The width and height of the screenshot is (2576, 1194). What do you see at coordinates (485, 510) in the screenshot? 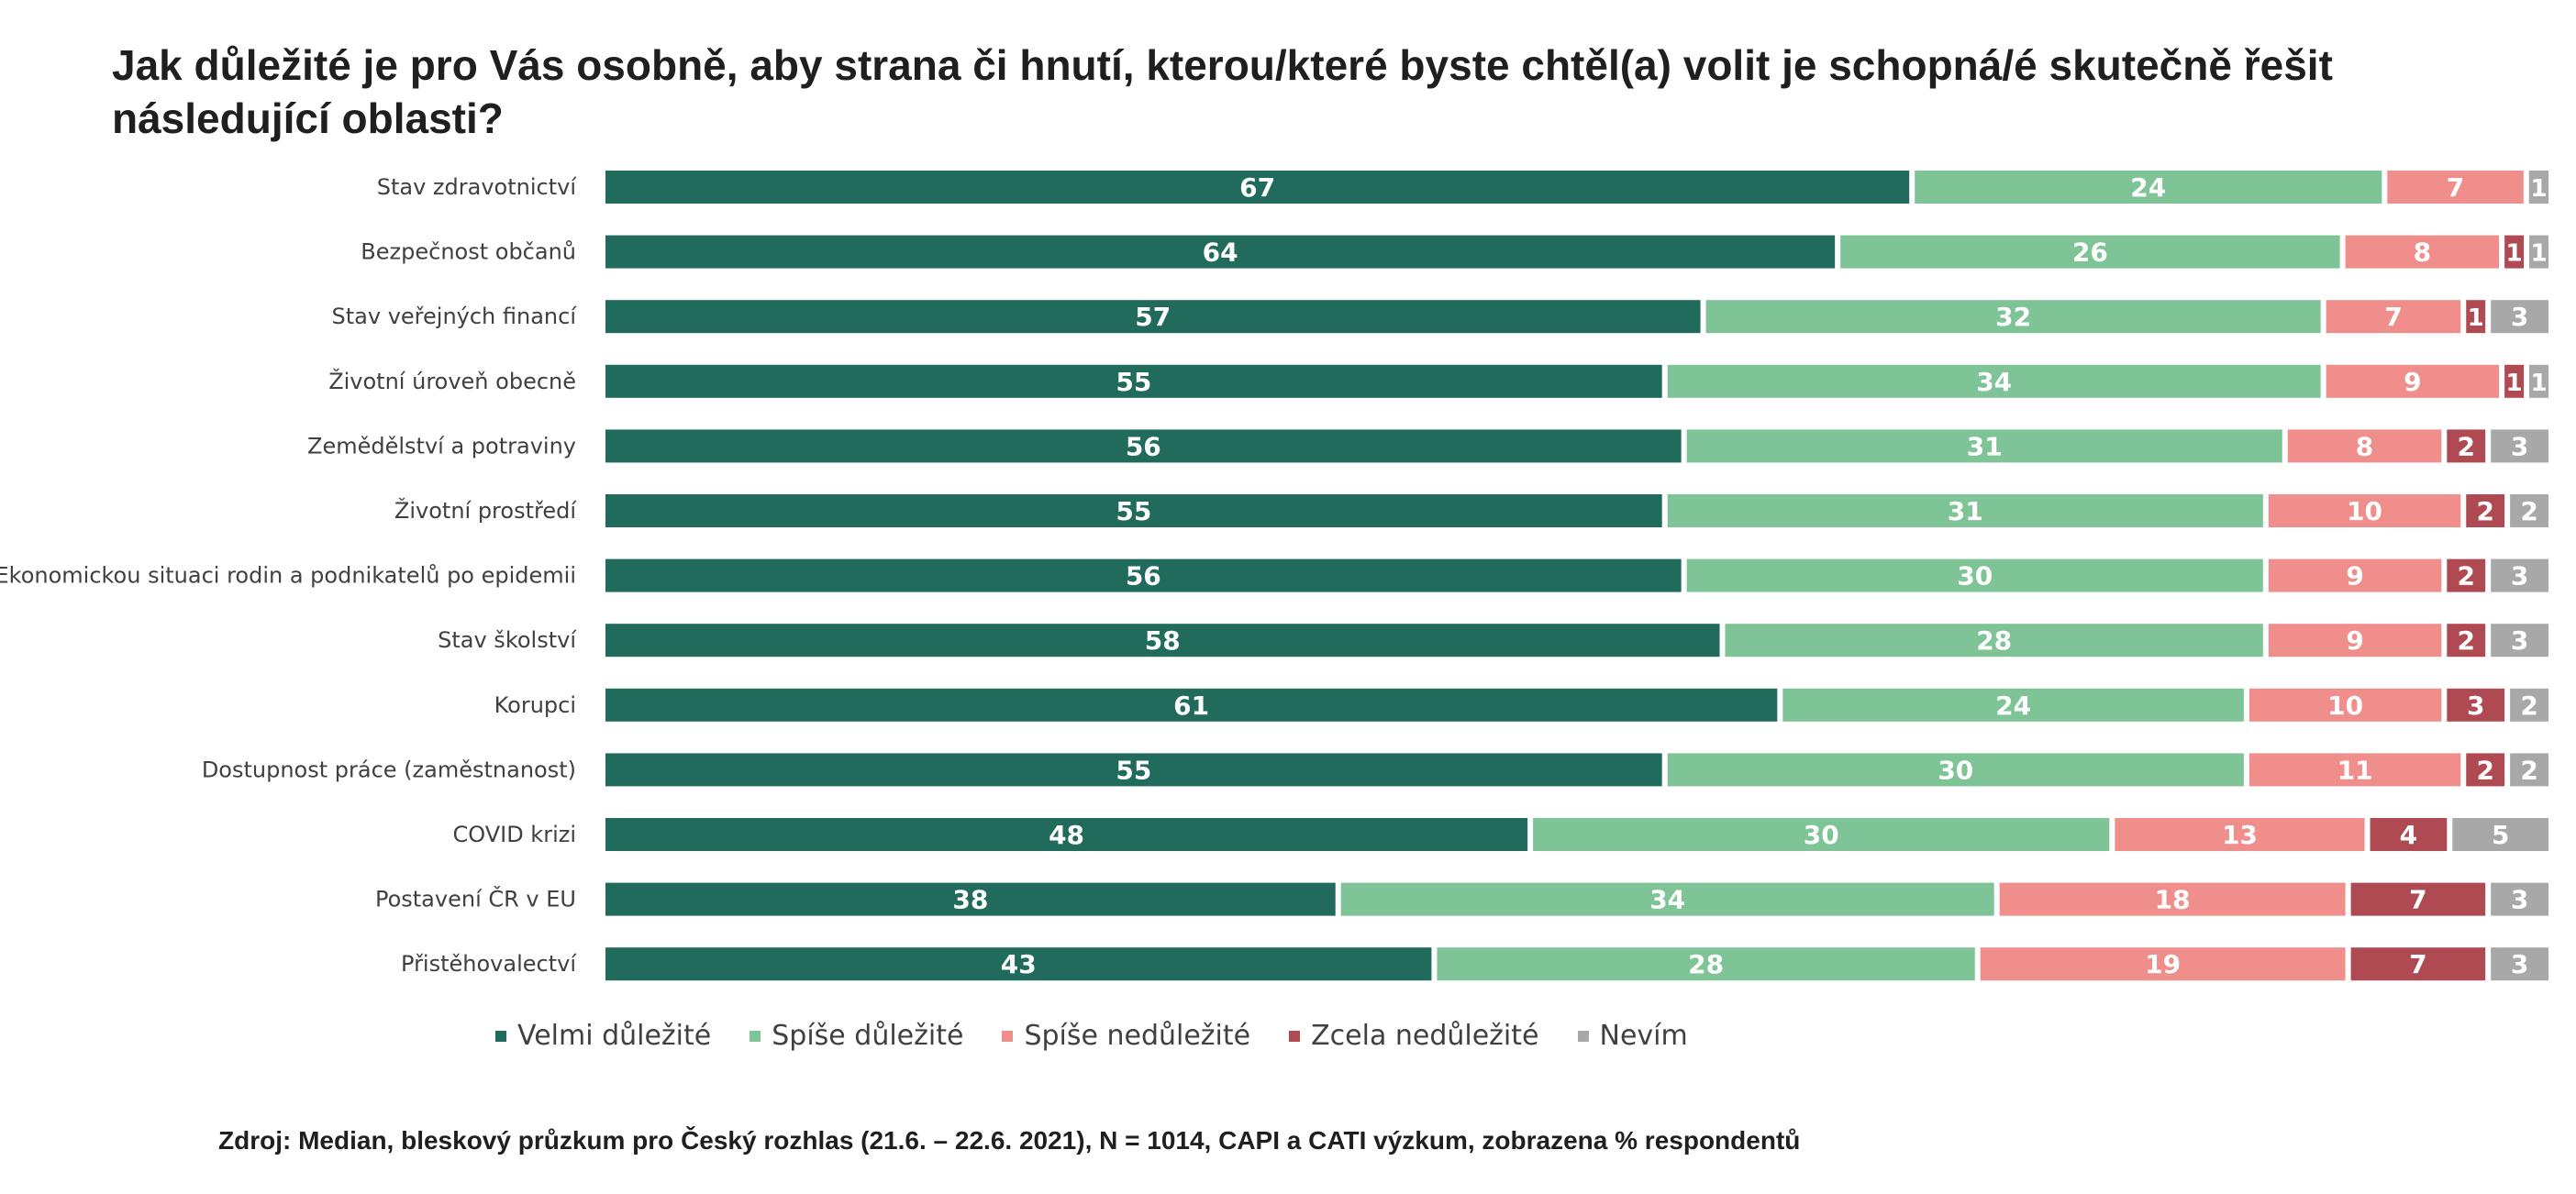
I see `category-label: Životní prostředí` at bounding box center [485, 510].